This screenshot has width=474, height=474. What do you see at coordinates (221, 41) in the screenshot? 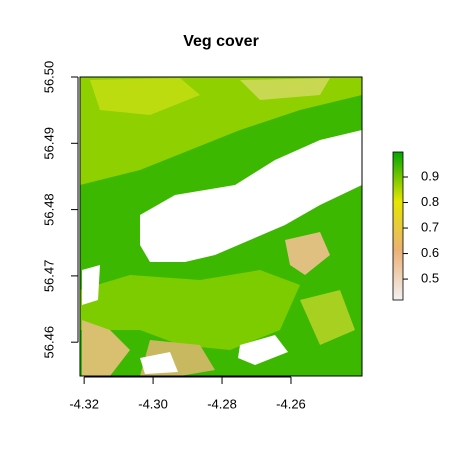
I see `chart-title: Veg cover` at bounding box center [221, 41].